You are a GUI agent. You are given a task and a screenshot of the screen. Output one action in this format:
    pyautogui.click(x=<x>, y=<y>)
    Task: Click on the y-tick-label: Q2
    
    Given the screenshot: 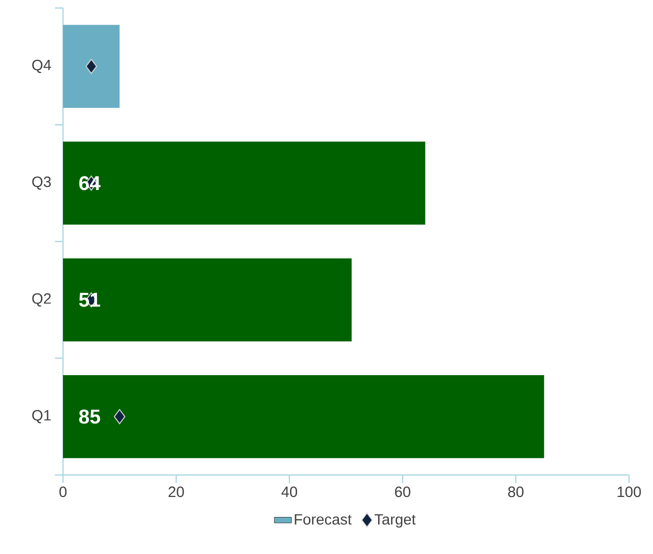 What is the action you would take?
    pyautogui.click(x=41, y=300)
    